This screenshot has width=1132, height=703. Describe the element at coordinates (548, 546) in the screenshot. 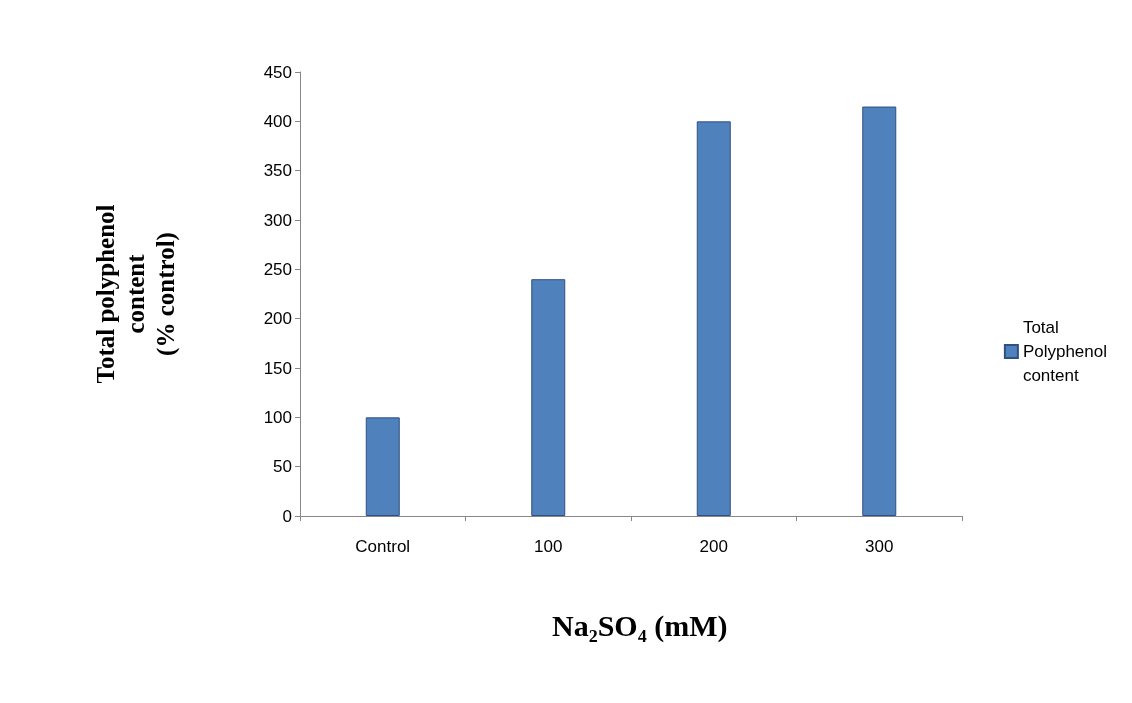

I see `x-tick-label: 100` at that location.